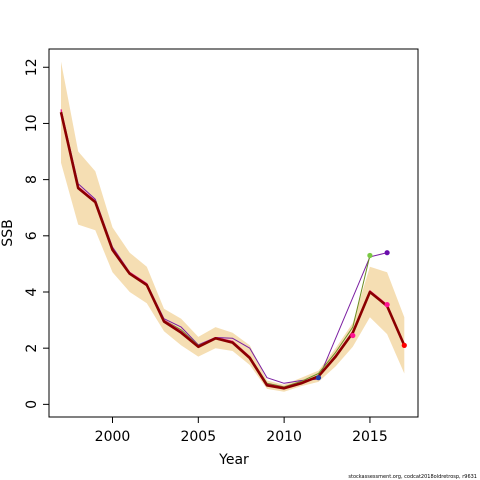 This screenshot has width=480, height=480. What do you see at coordinates (233, 460) in the screenshot?
I see `x-axis-title: Year` at bounding box center [233, 460].